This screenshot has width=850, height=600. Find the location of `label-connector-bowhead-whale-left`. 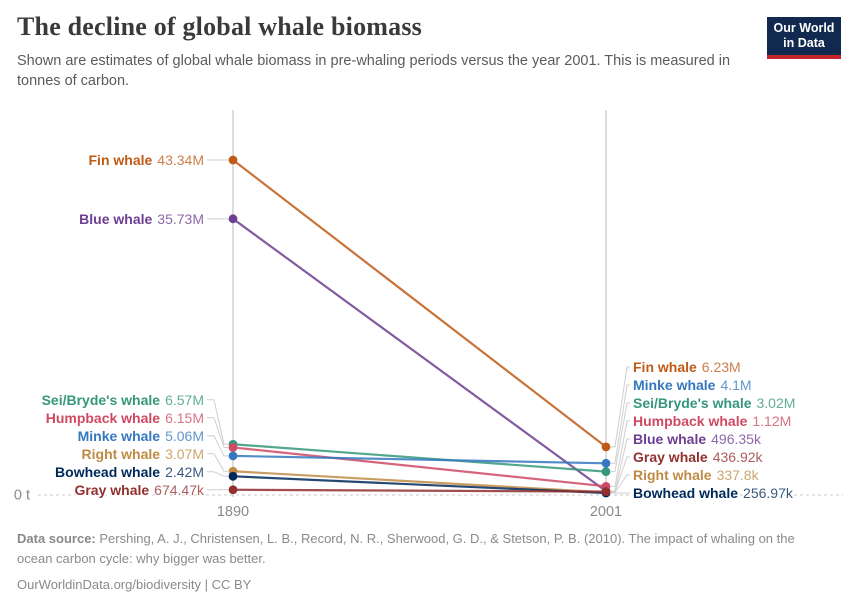

label-connector-bowhead-whale-left is located at coordinates (217, 474).